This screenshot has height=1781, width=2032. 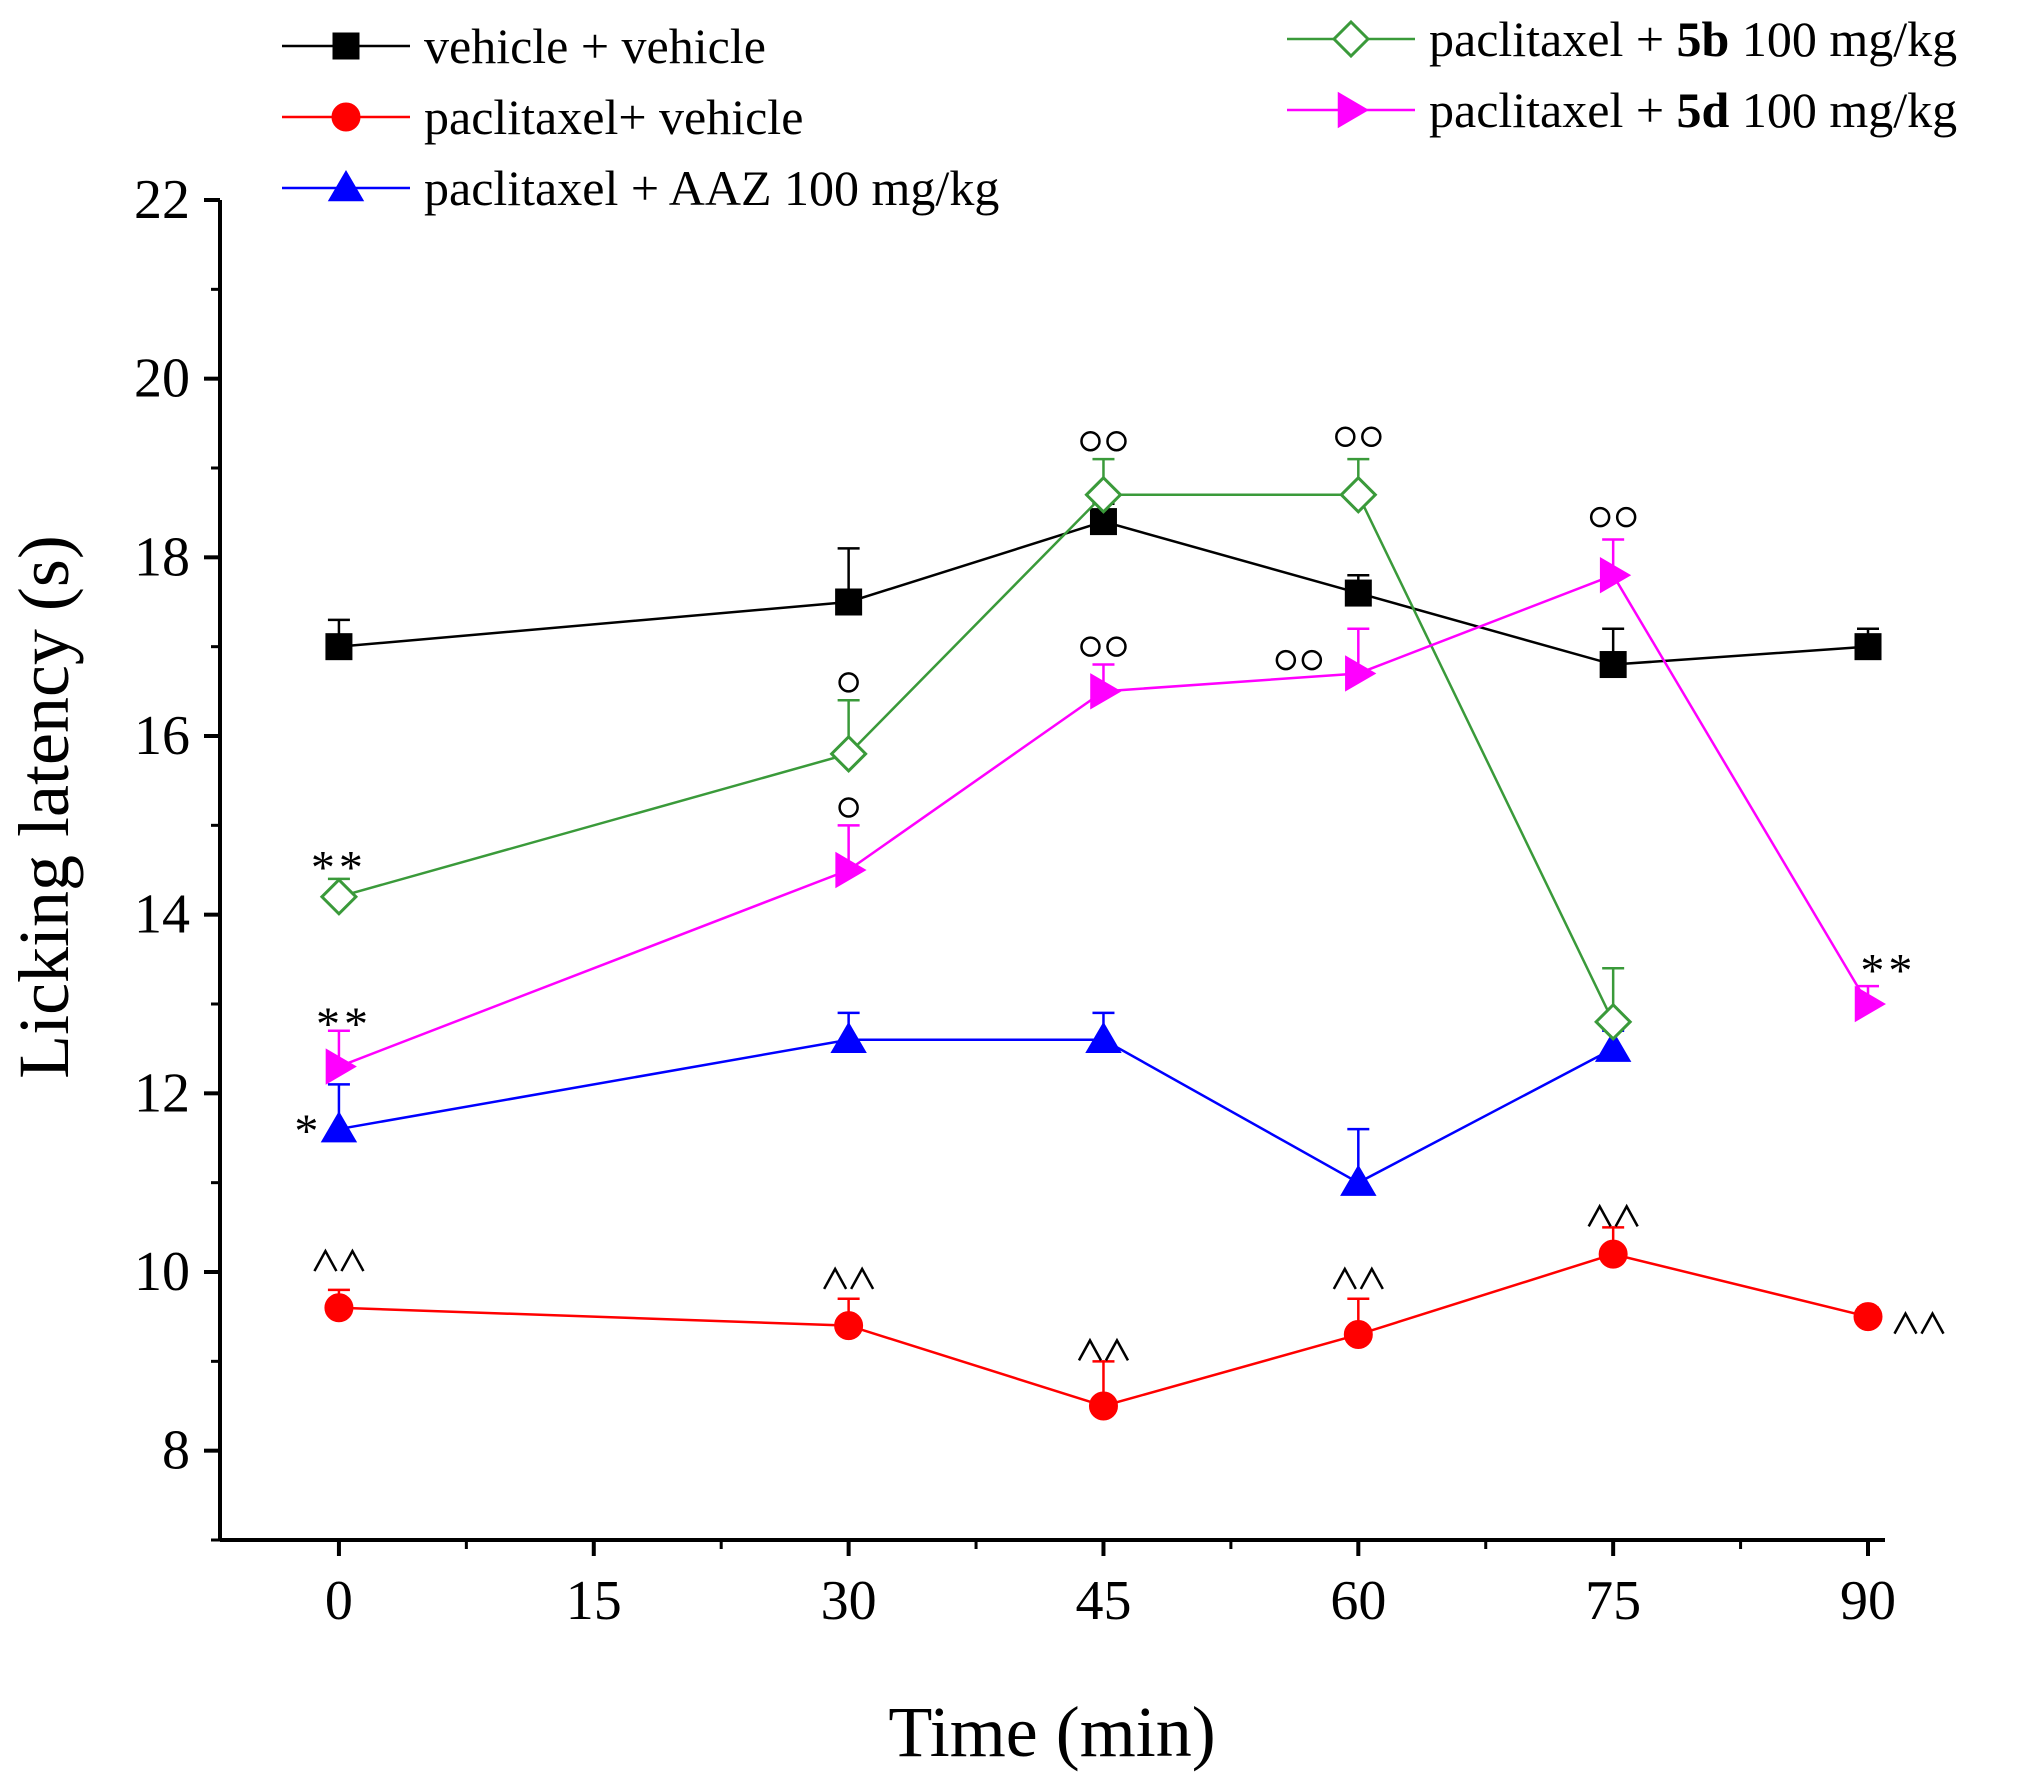 What do you see at coordinates (162, 1272) in the screenshot?
I see `y-tick-label: 10` at bounding box center [162, 1272].